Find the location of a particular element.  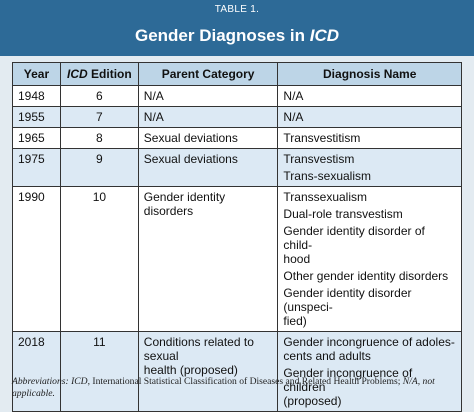

table-row: 1965 8 Sexual deviations Transvestitism is located at coordinates (237, 138).